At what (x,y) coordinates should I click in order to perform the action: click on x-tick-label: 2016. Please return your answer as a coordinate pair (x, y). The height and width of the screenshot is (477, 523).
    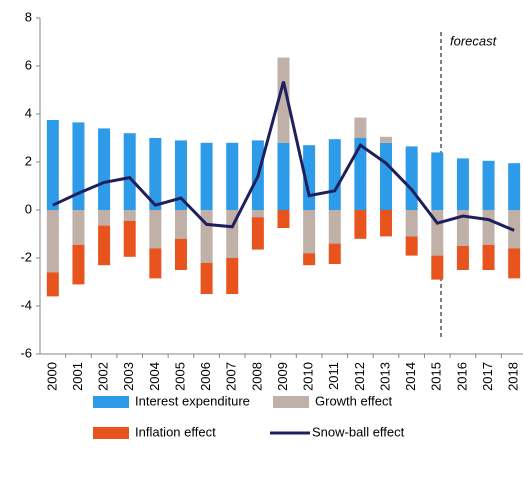
    Looking at the image, I should click on (461, 376).